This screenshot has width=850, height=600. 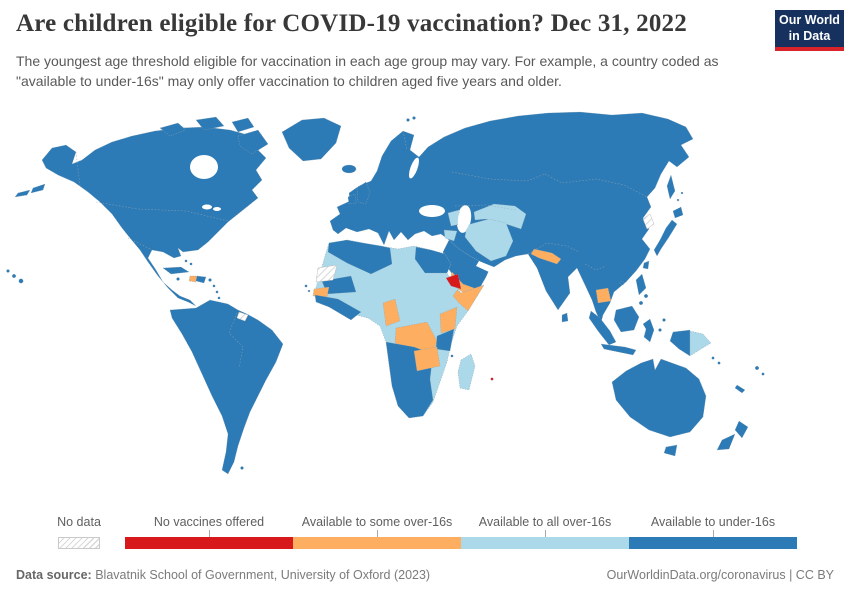 What do you see at coordinates (377, 543) in the screenshot?
I see `legend-swatch-some-over-16s` at bounding box center [377, 543].